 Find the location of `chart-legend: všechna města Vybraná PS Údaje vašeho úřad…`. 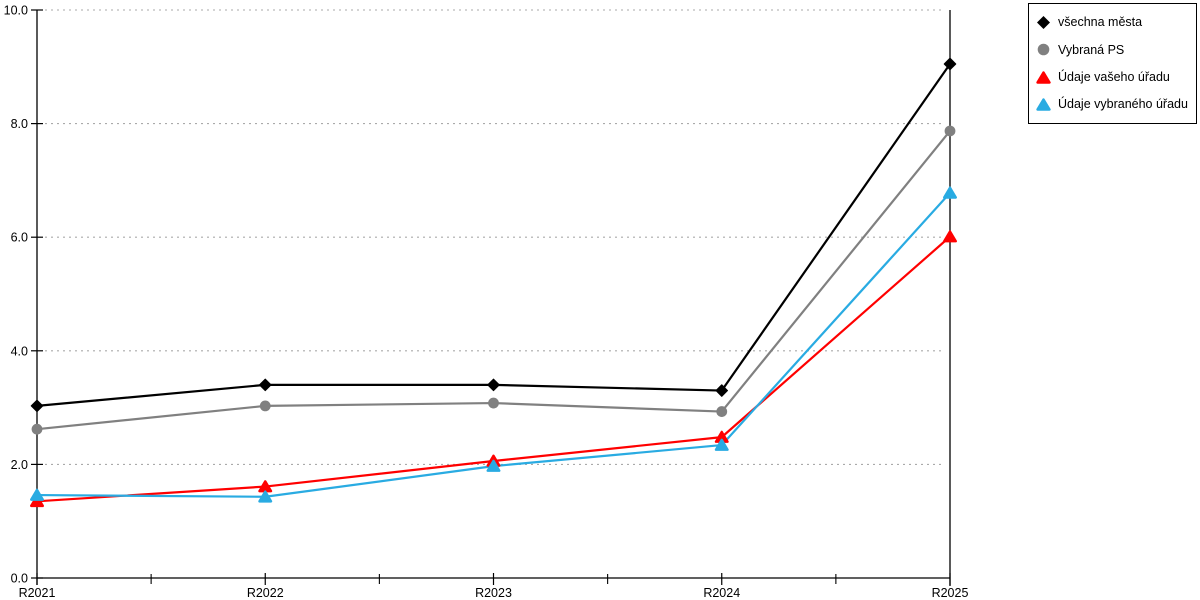

chart-legend: všechna města Vybraná PS Údaje vašeho úřad… is located at coordinates (1112, 63).